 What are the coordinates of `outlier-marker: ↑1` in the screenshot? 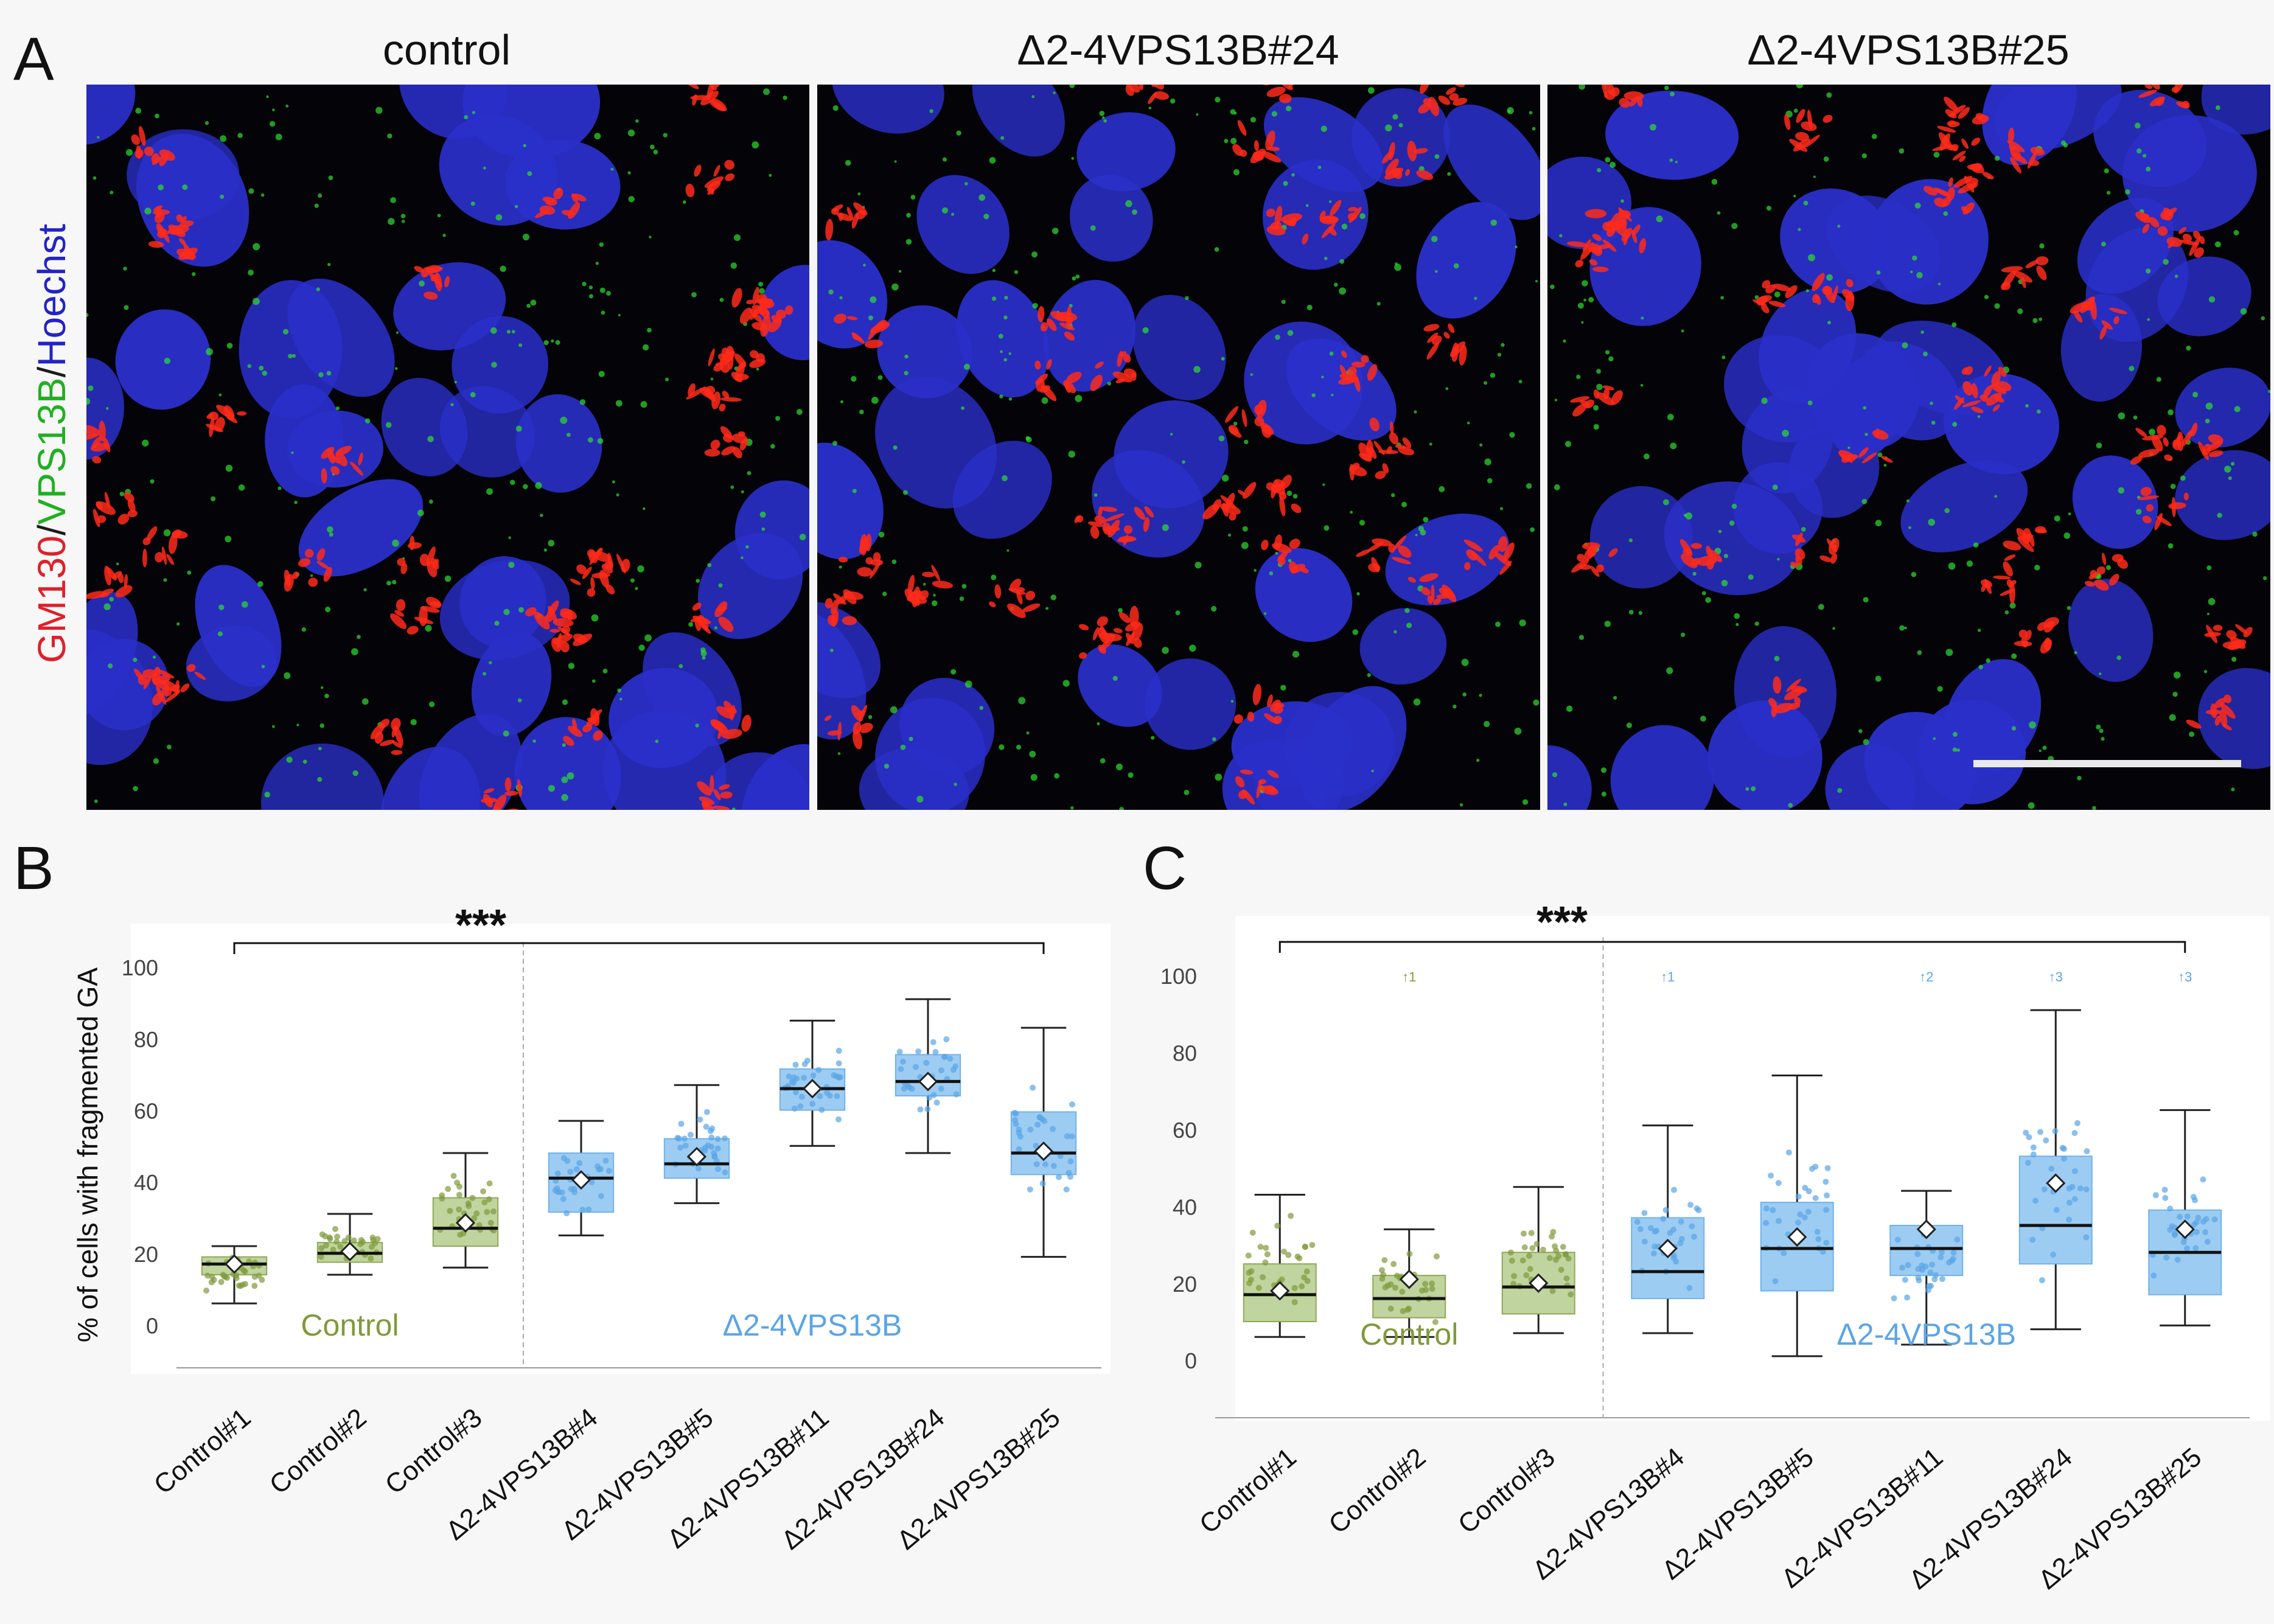 It's located at (1668, 977).